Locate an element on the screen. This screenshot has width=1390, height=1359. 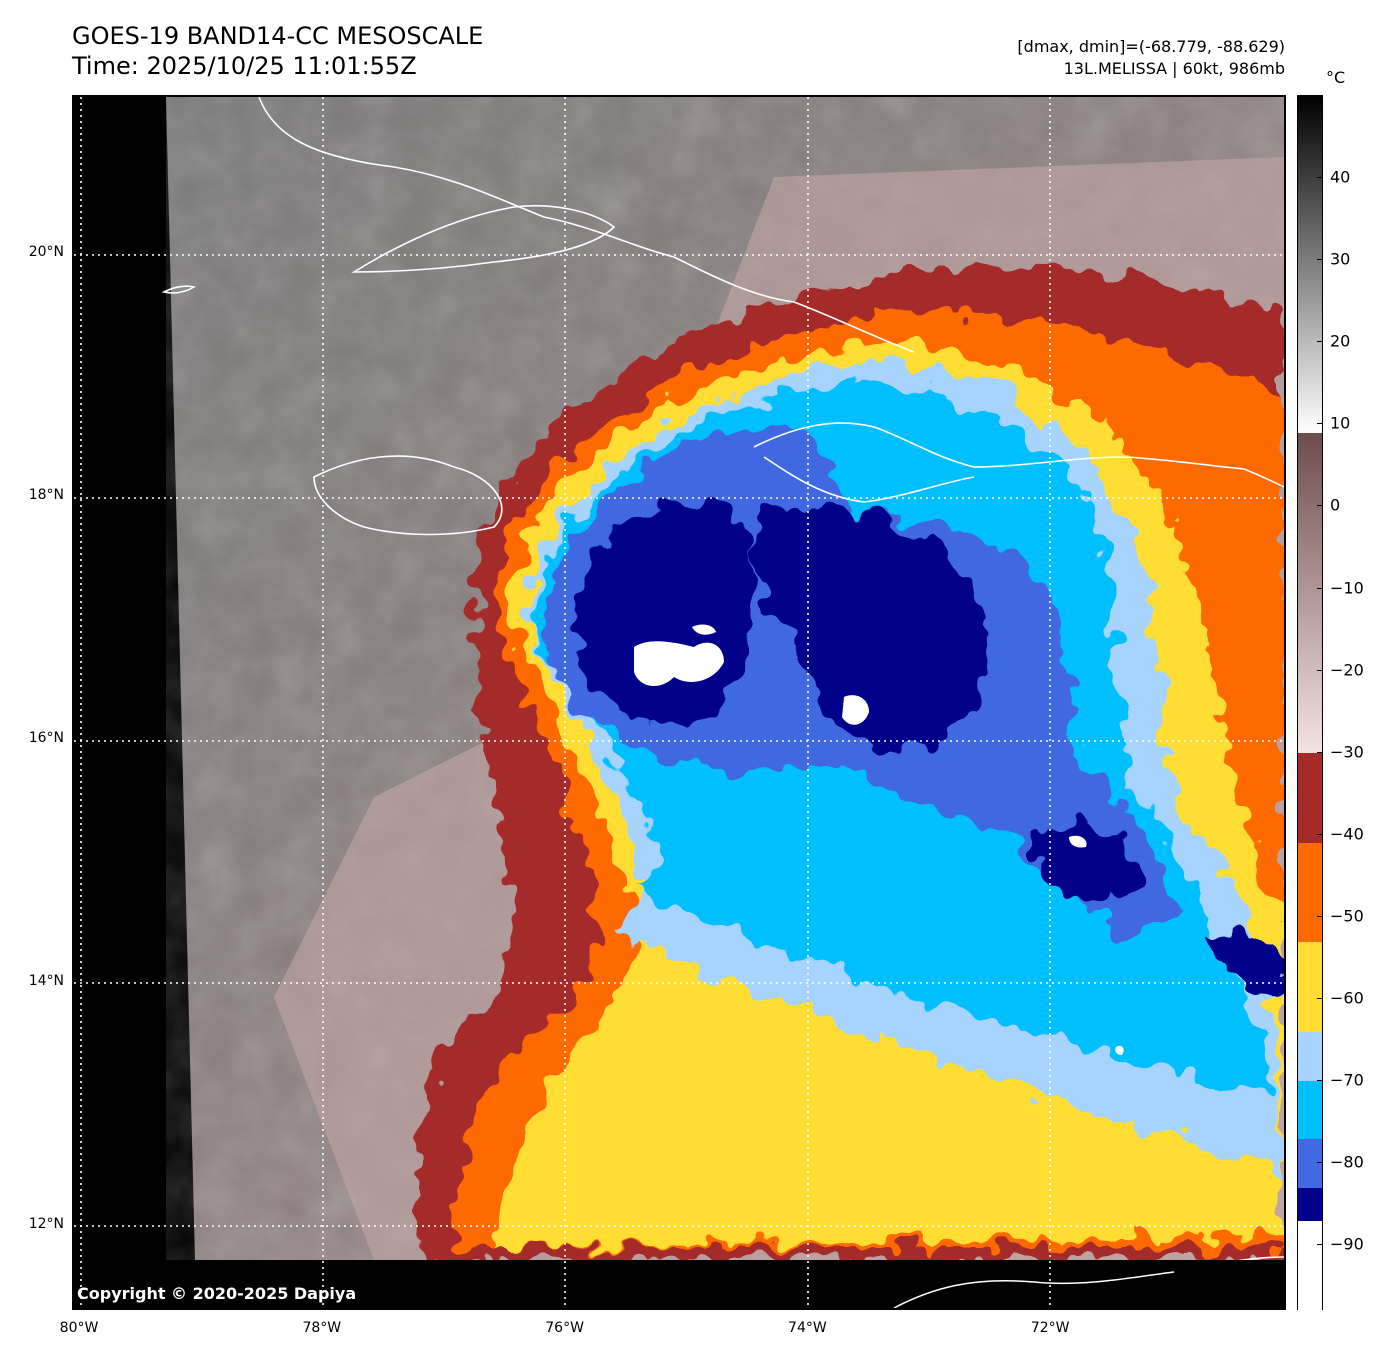
title-line-2: Time: 2025/10/25 11:01:55Z is located at coordinates (244, 66).